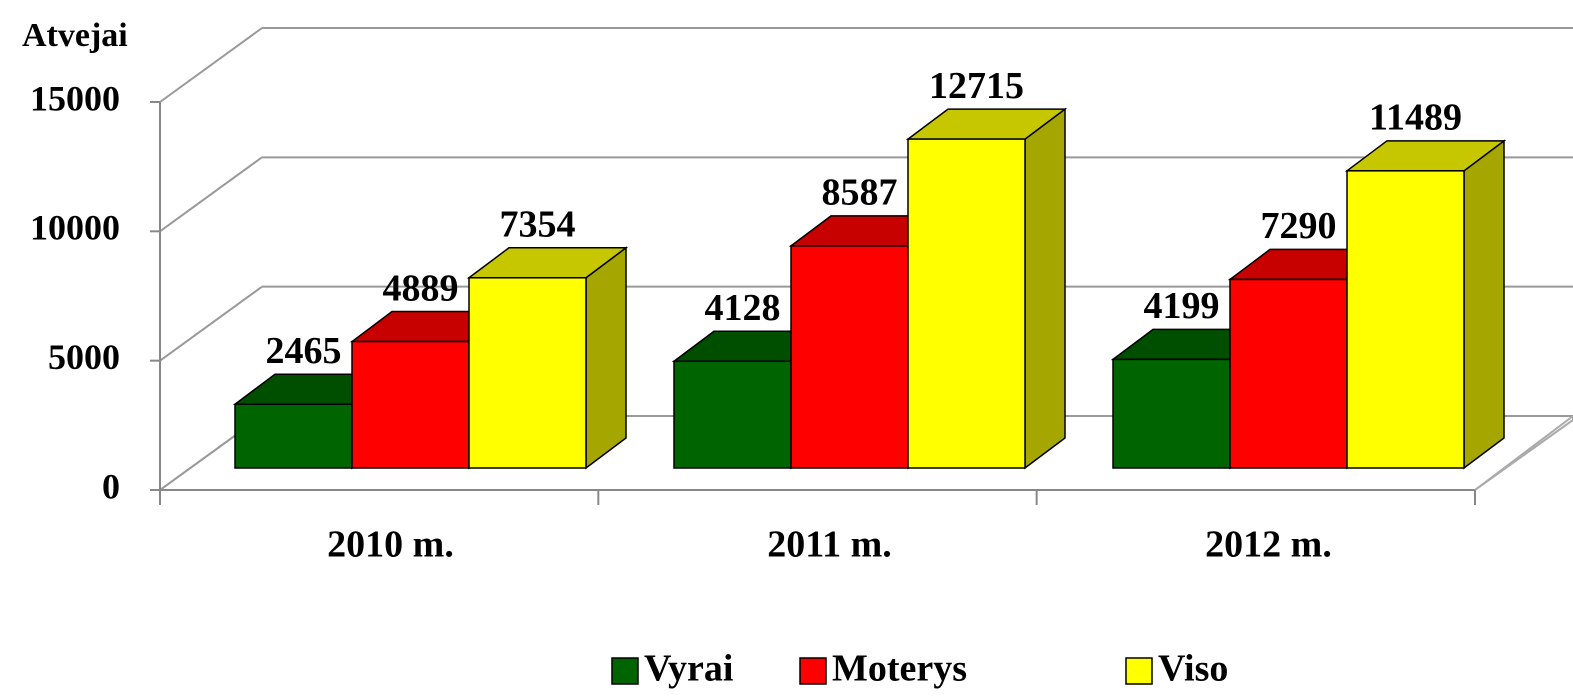 The image size is (1573, 699). Describe the element at coordinates (860, 193) in the screenshot. I see `data-label: 8587` at that location.